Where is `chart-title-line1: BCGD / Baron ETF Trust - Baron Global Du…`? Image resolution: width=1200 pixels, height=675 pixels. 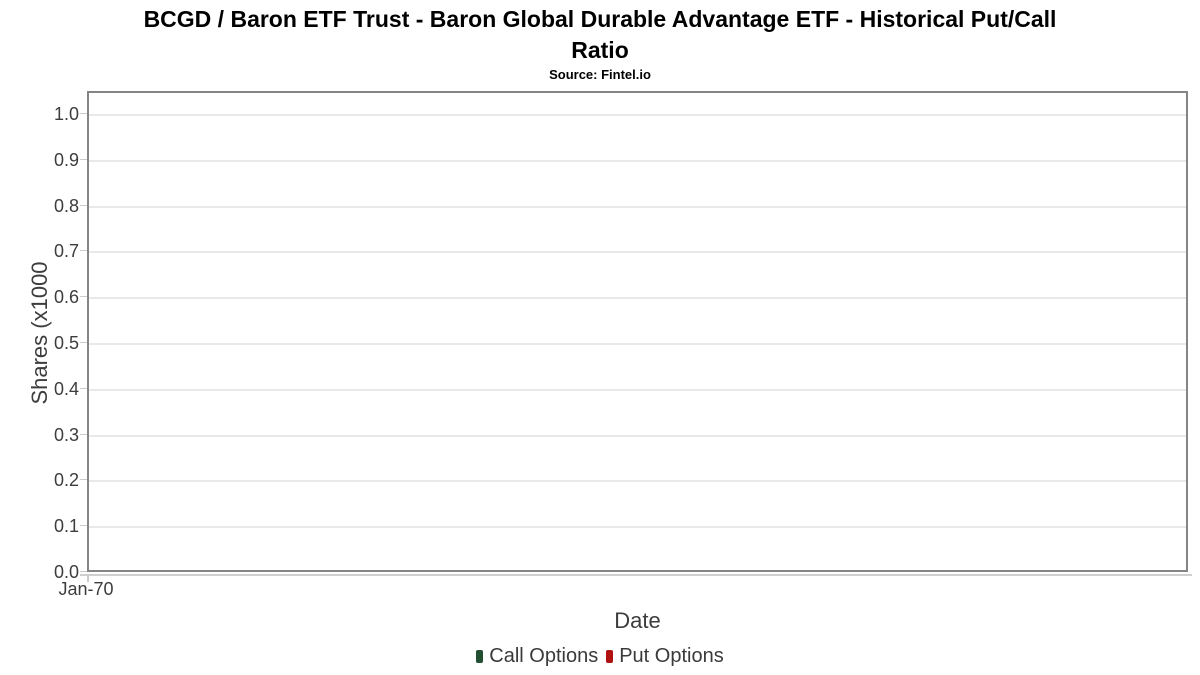
chart-title-line1: BCGD / Baron ETF Trust - Baron Global Du… is located at coordinates (600, 19).